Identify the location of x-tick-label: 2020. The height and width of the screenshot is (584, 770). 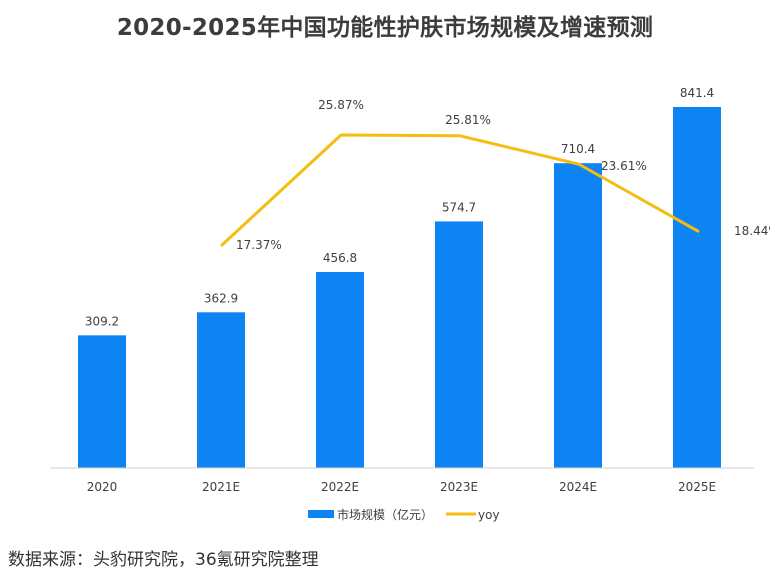
(102, 487).